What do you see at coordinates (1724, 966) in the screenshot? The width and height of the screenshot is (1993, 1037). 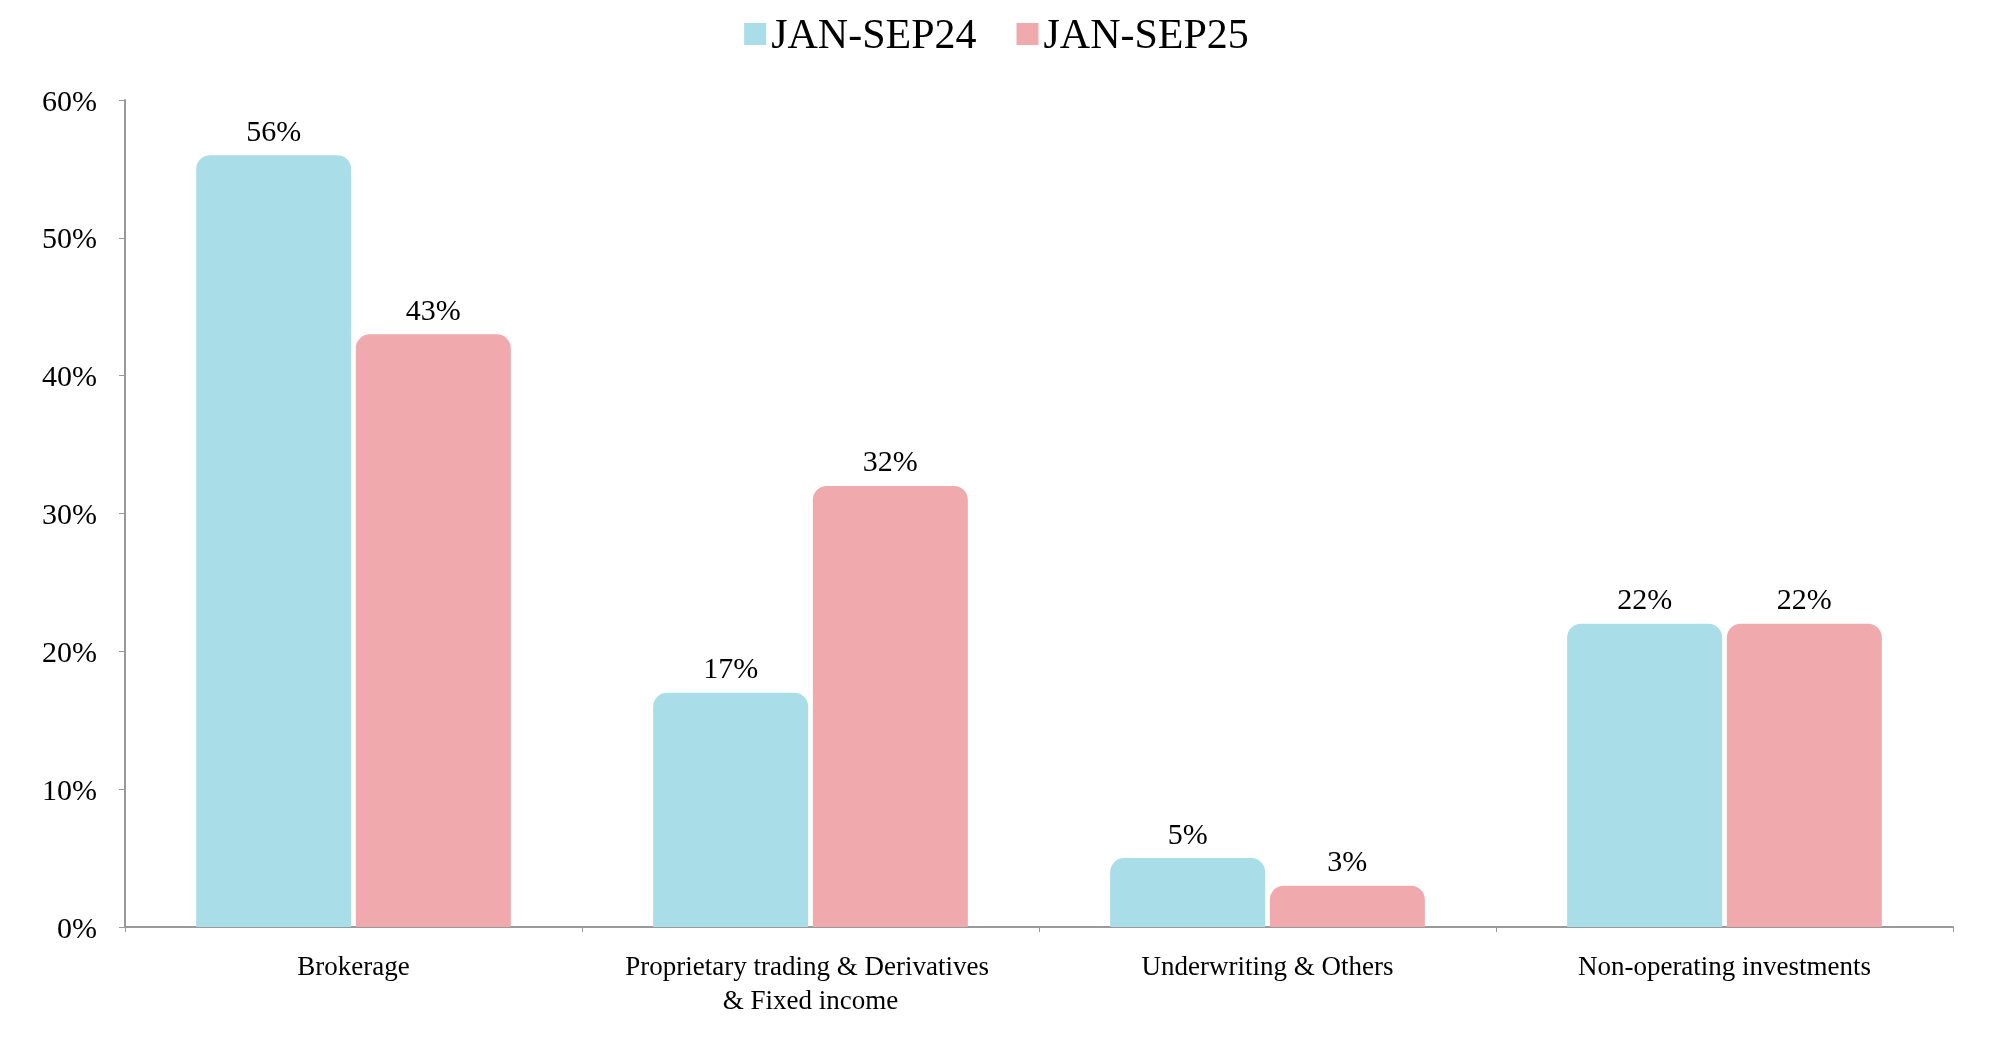 I see `x-tick-label: Non-operating investments` at bounding box center [1724, 966].